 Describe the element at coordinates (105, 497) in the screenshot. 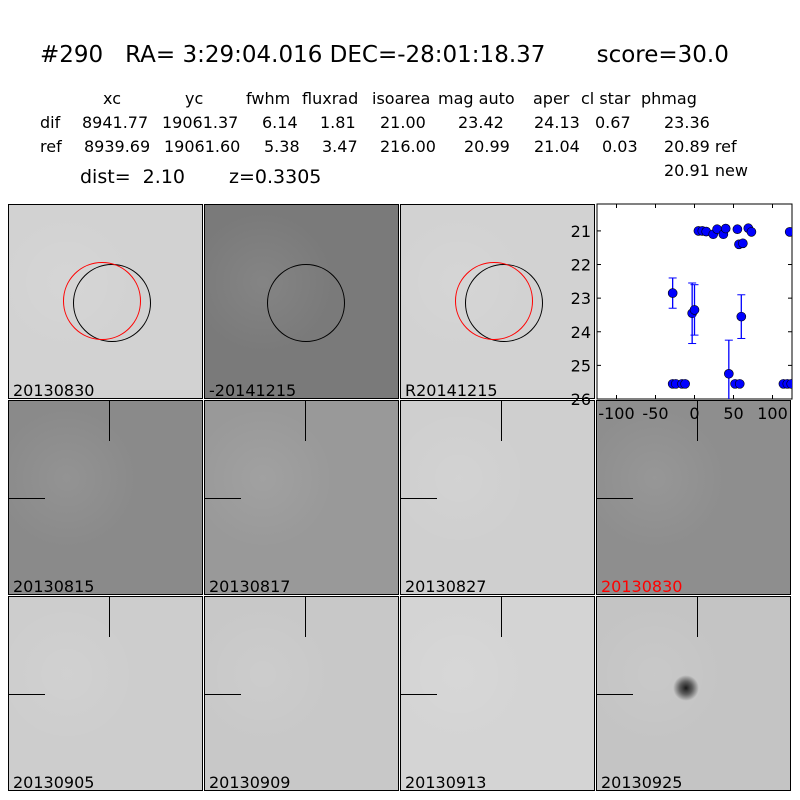

I see `image-stamp: 20130815` at that location.